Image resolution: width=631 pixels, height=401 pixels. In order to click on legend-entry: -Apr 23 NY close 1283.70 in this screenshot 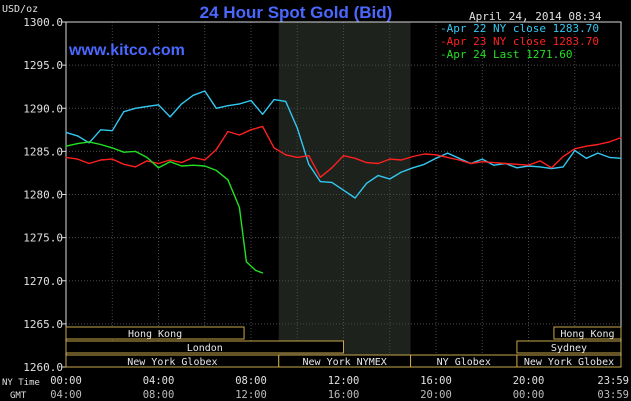, I will do `click(519, 41)`.